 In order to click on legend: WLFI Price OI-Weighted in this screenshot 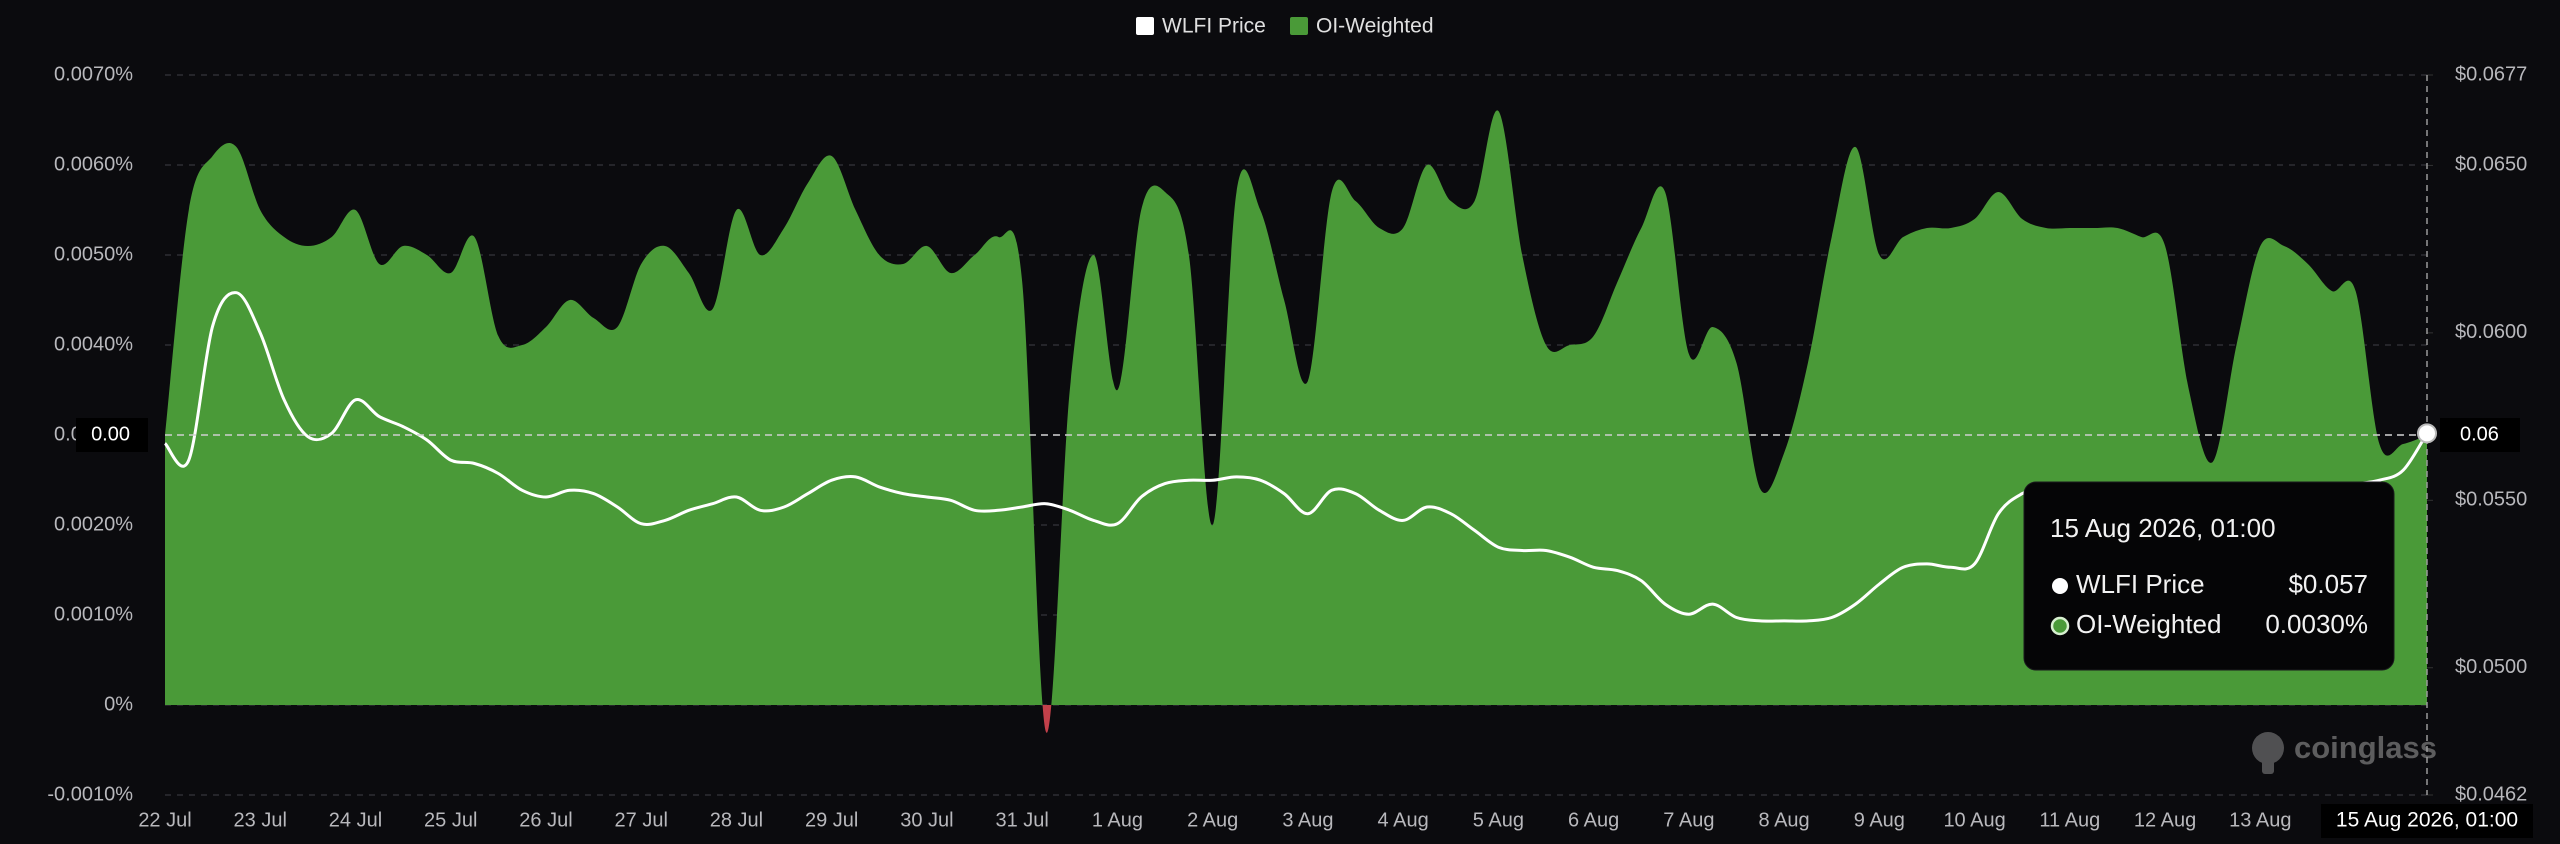, I will do `click(1285, 26)`.